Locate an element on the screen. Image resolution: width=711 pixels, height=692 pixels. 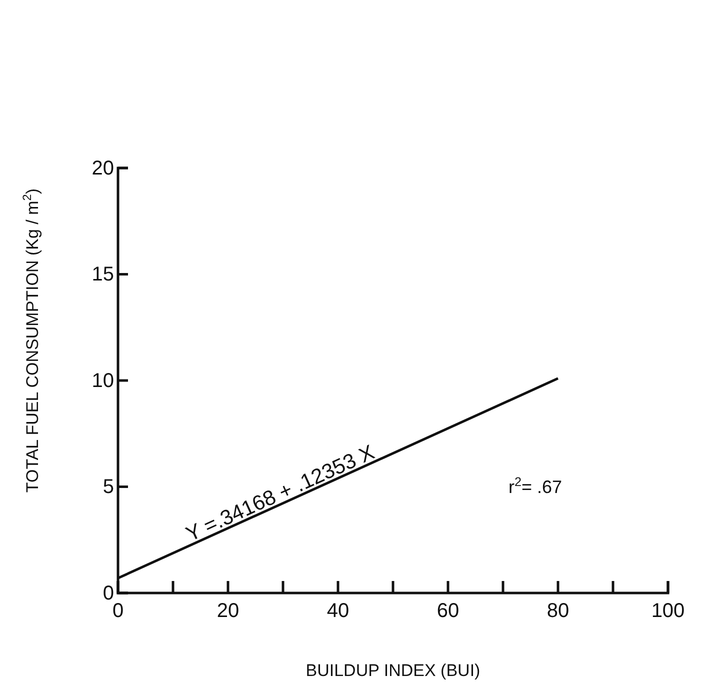
x-axis-title: BUILDUP INDEX (BUI) is located at coordinates (393, 670).